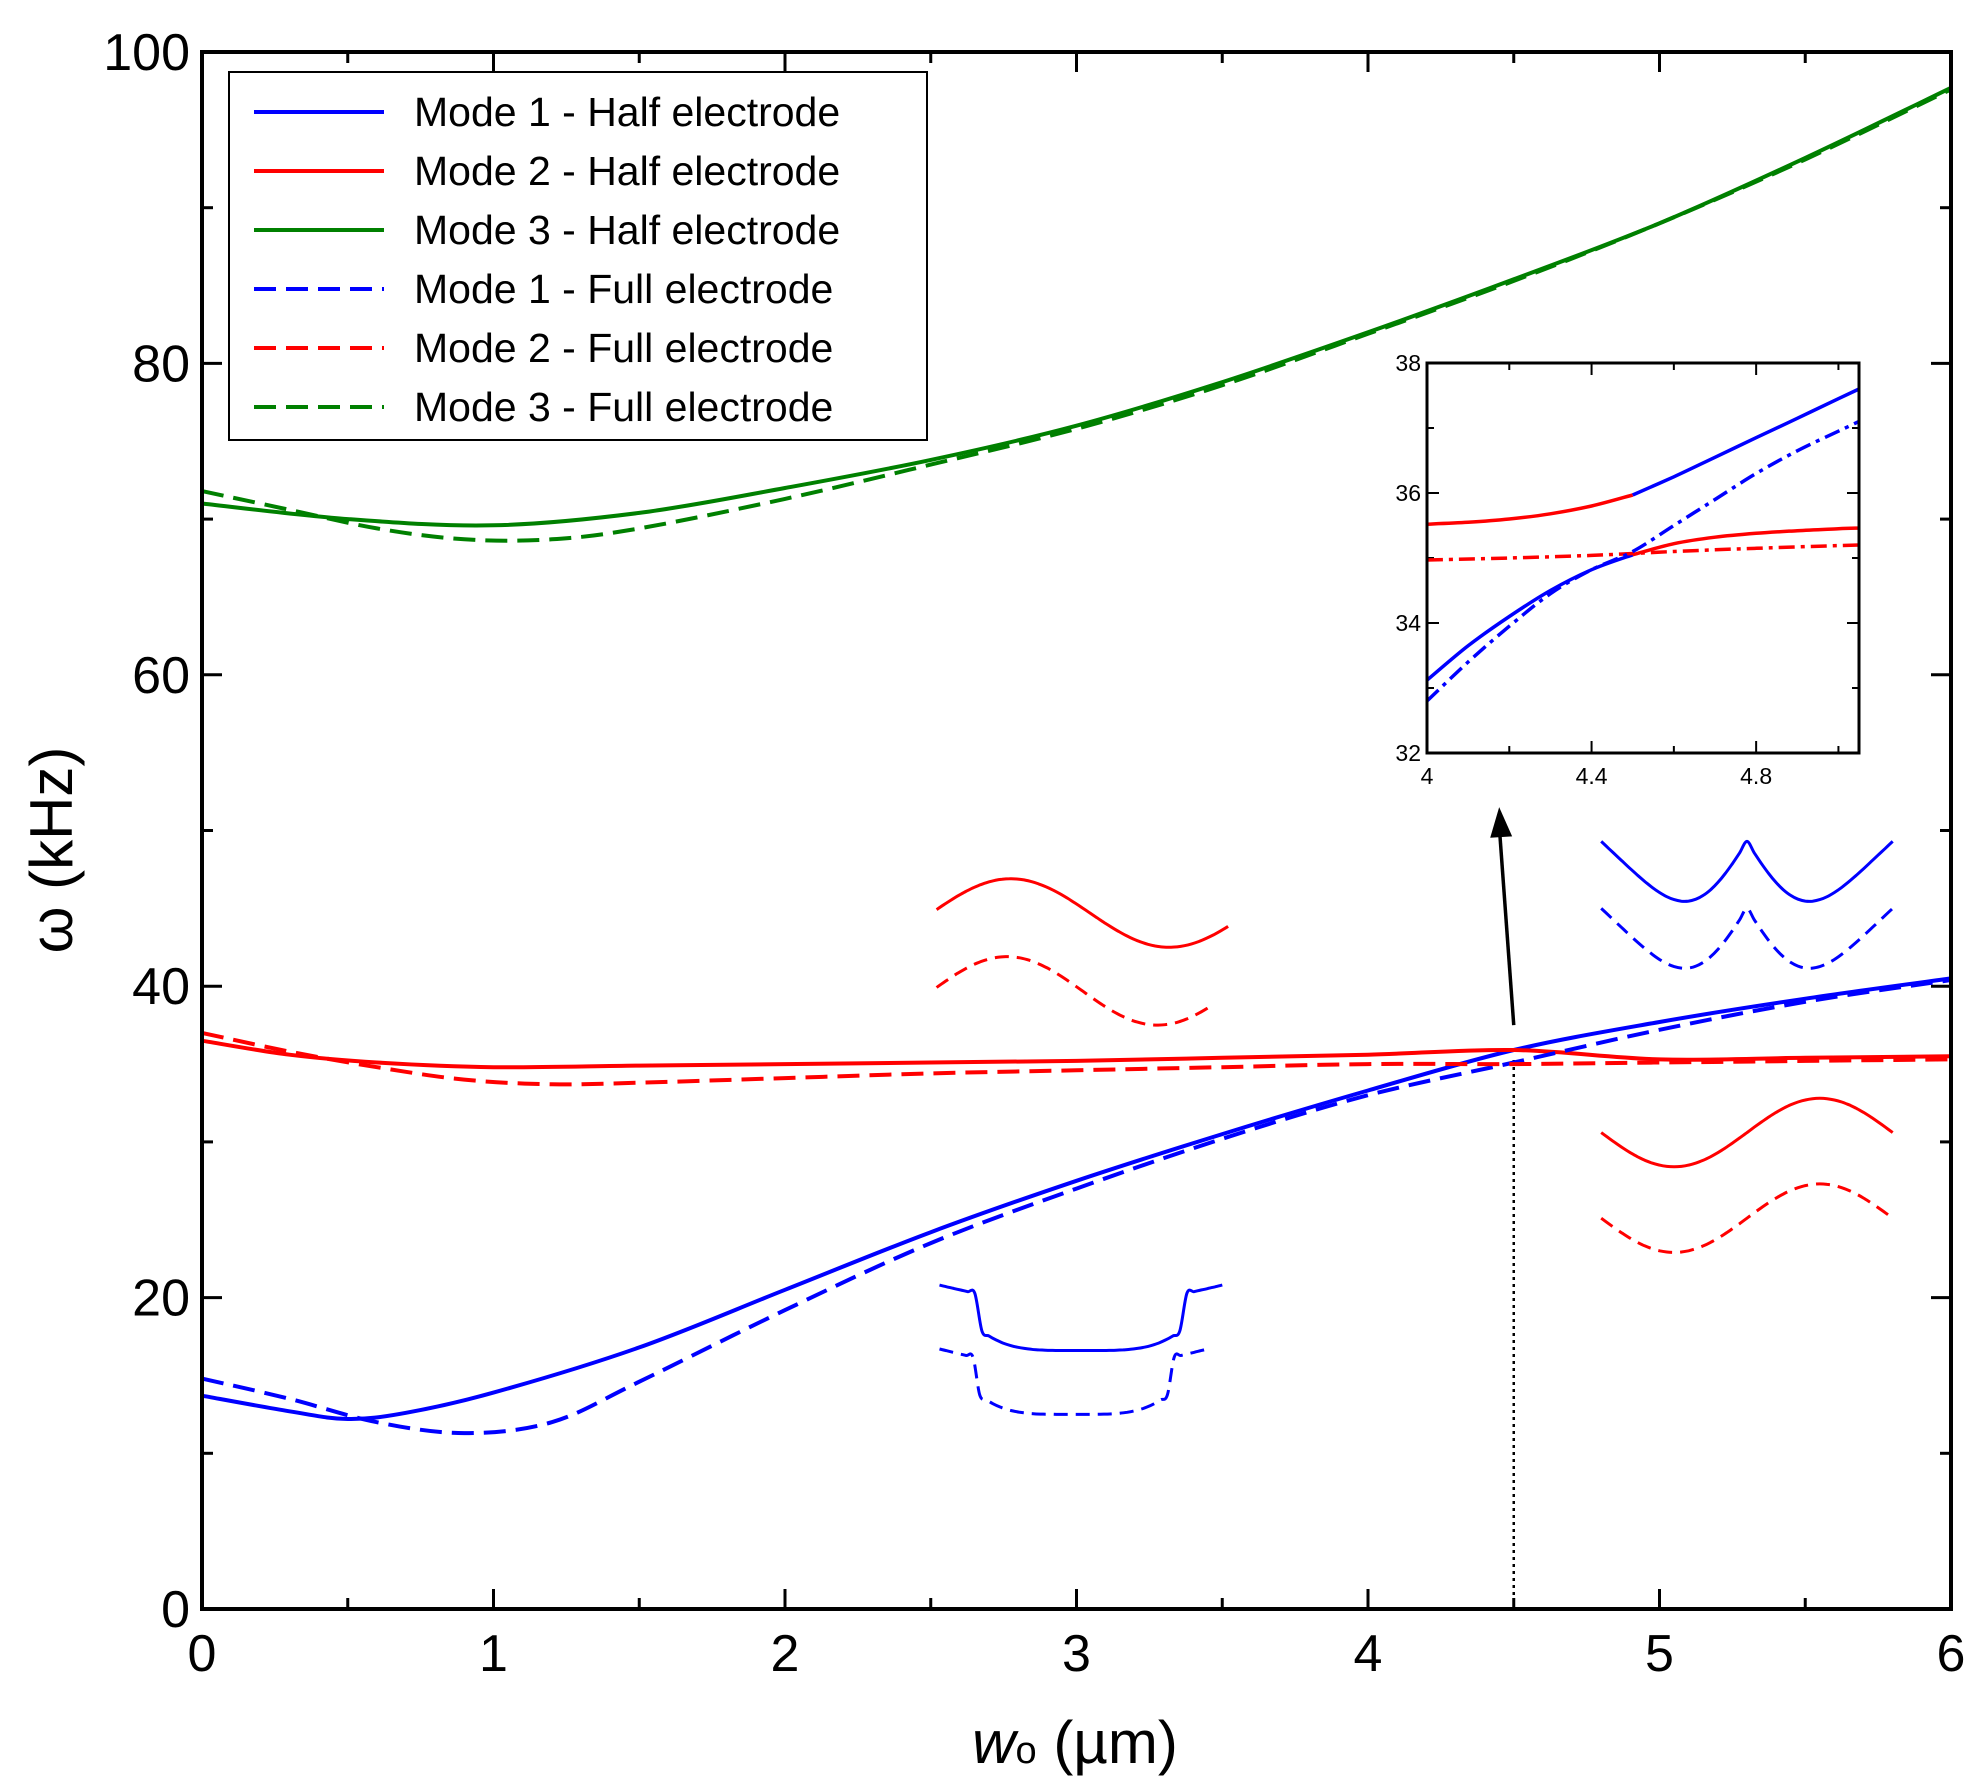 This screenshot has height=1789, width=1979. What do you see at coordinates (146, 53) in the screenshot?
I see `y-tick-label: 100` at bounding box center [146, 53].